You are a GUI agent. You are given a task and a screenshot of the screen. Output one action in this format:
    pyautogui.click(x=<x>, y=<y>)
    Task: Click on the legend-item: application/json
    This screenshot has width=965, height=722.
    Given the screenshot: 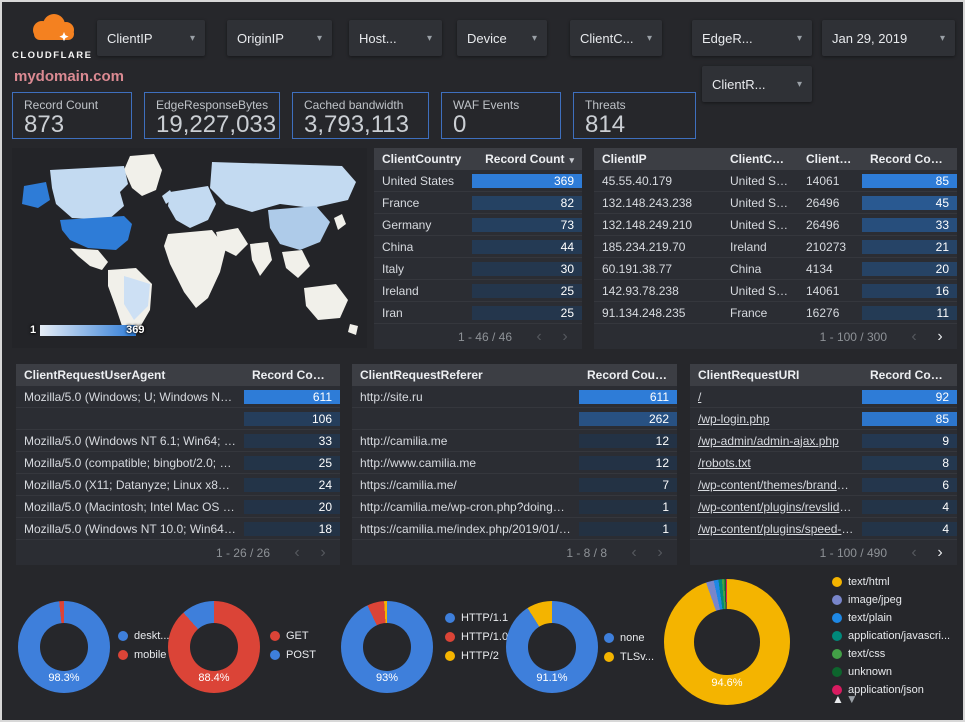 What is the action you would take?
    pyautogui.click(x=891, y=690)
    